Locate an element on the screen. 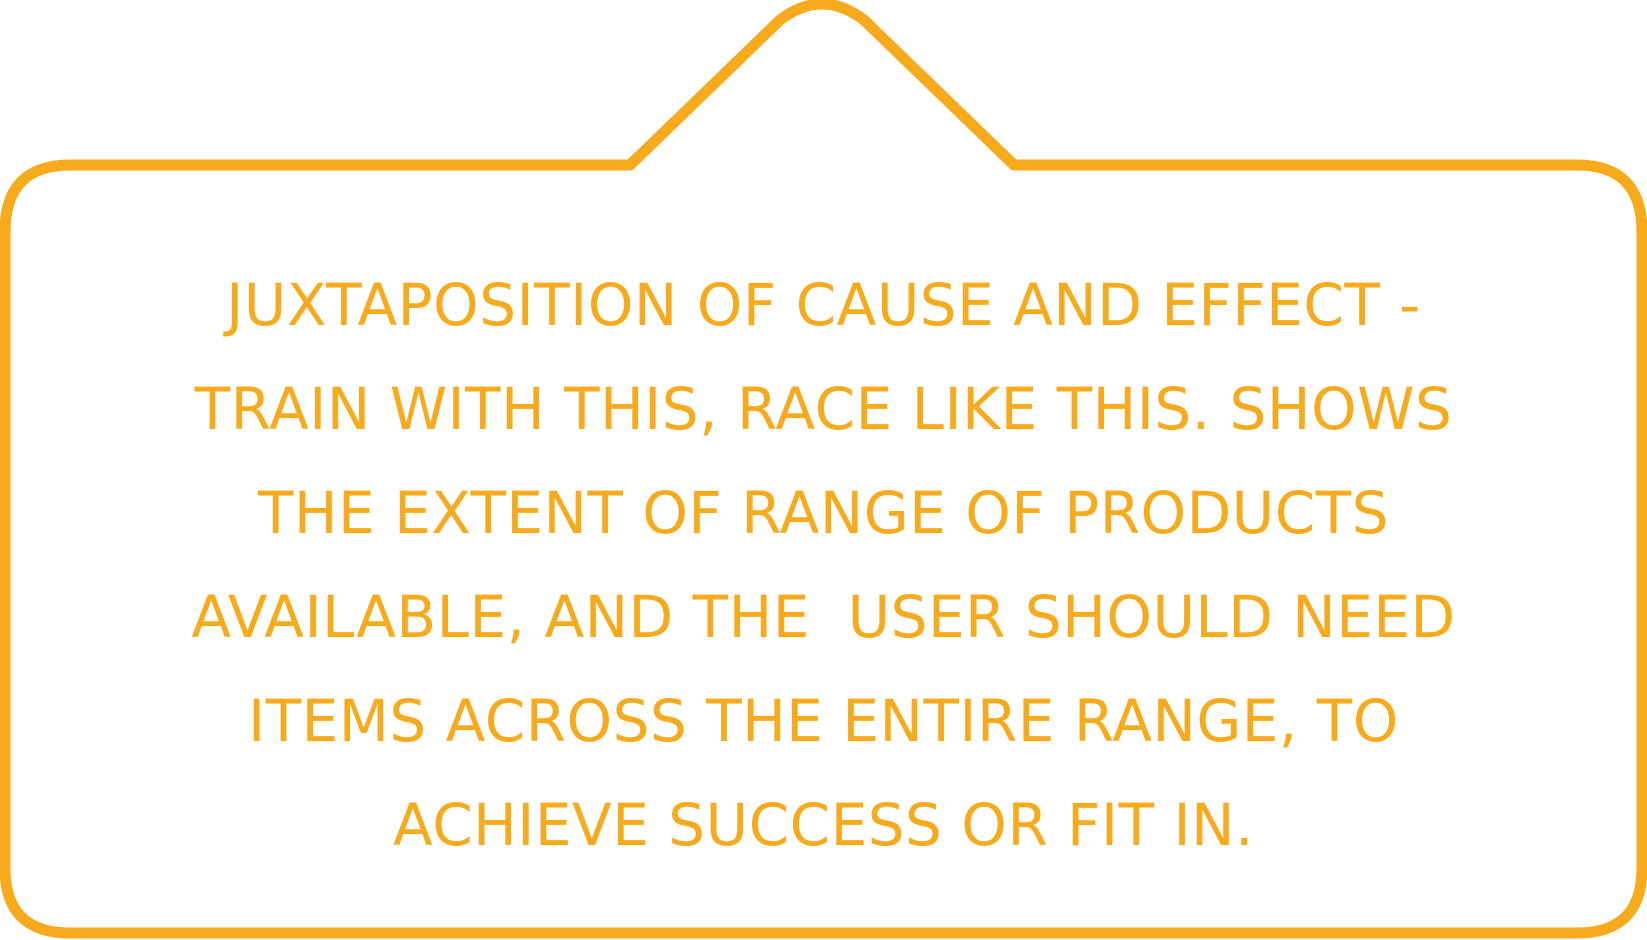  callout-line-6: ACHIEVE SUCCESS OR FIT IN. is located at coordinates (823, 825).